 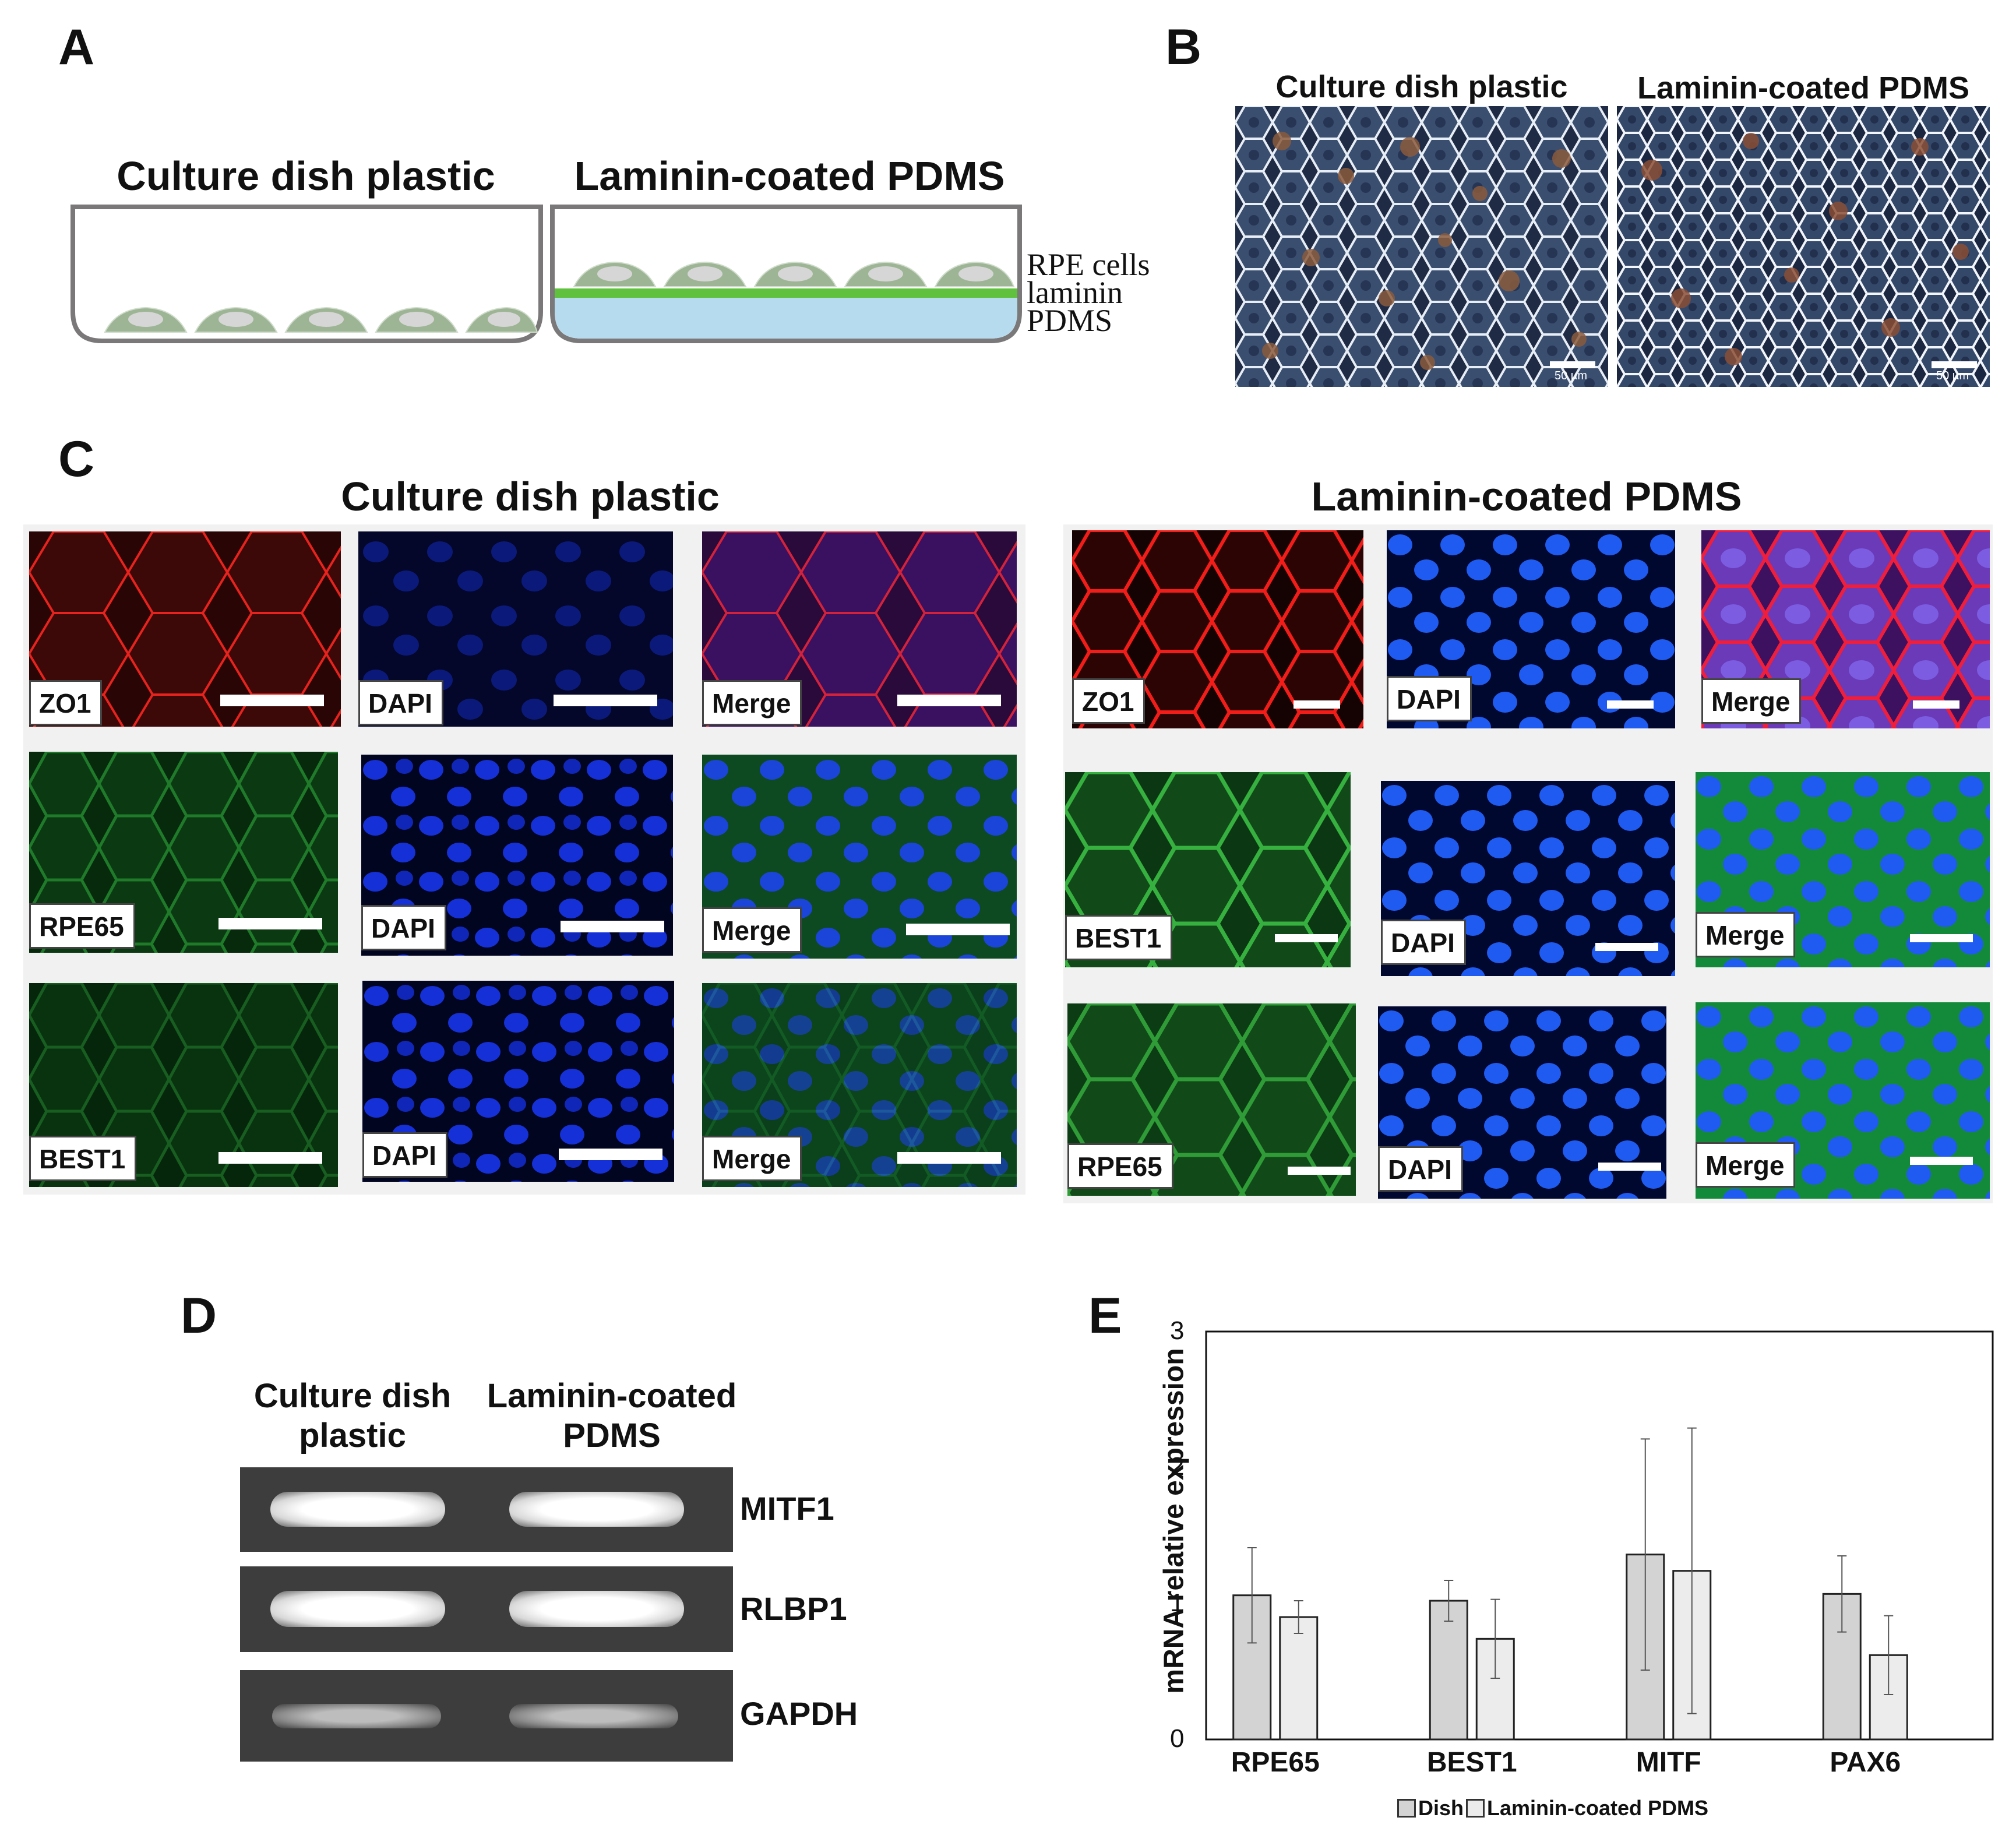 What do you see at coordinates (1441, 1808) in the screenshot?
I see `legend-label-dish: Dish` at bounding box center [1441, 1808].